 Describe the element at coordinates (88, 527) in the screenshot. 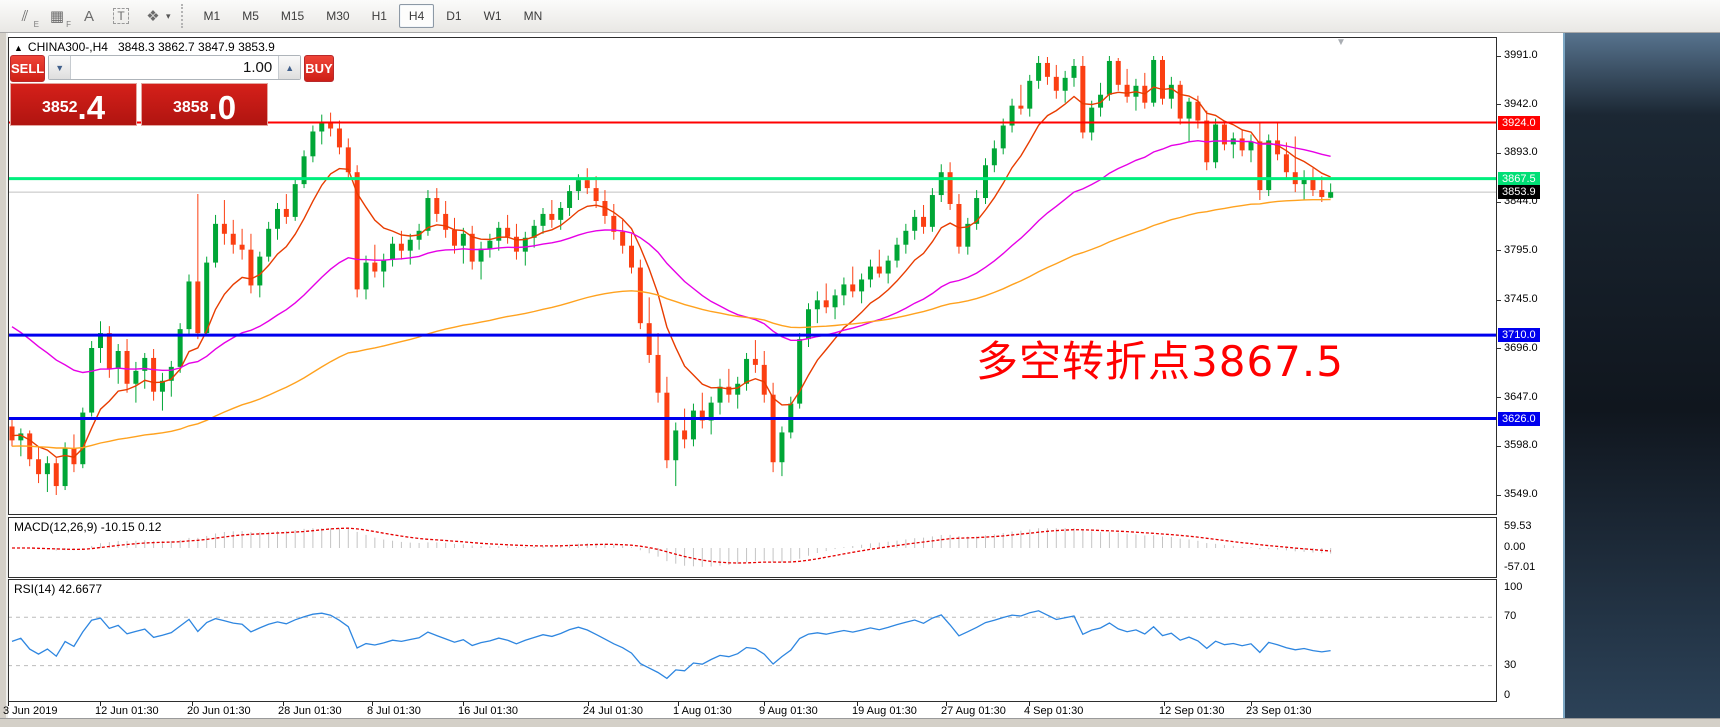

I see `macd-indicator-label: MACD(12,26,9) -10.15 0.12` at that location.